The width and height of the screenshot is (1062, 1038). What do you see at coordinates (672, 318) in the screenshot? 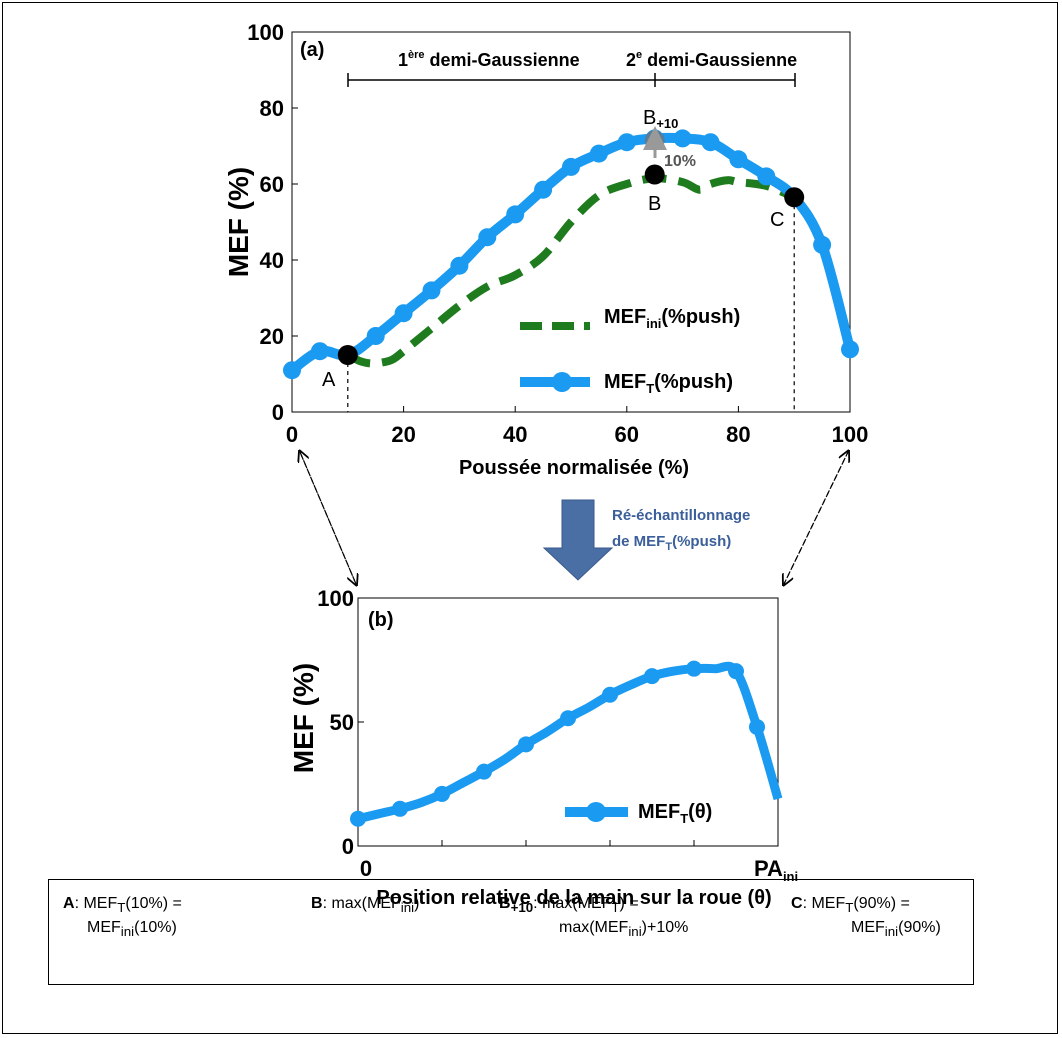
I see `legend-label-ini: MEFini(%push)` at bounding box center [672, 318].